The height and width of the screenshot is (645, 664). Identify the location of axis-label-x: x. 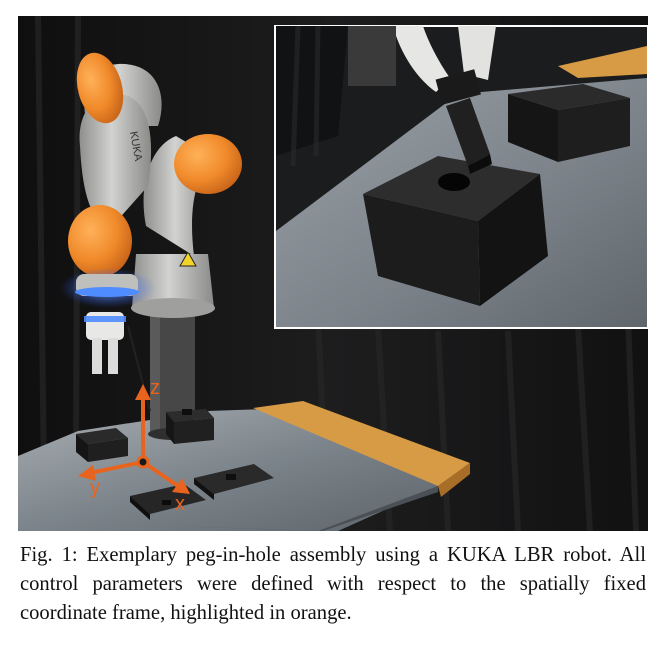
(180, 504).